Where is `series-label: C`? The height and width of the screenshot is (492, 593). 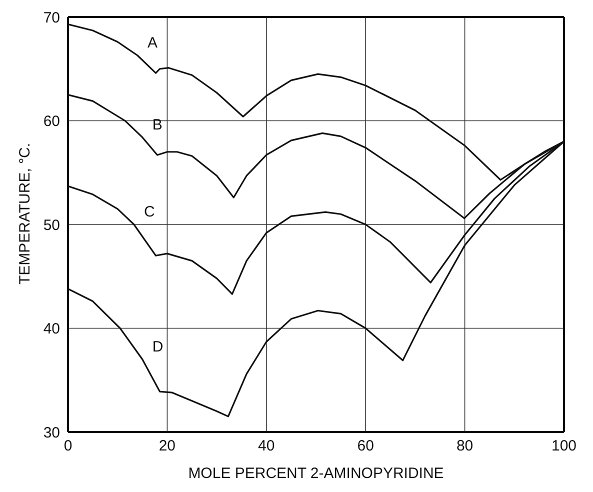
series-label: C is located at coordinates (149, 212).